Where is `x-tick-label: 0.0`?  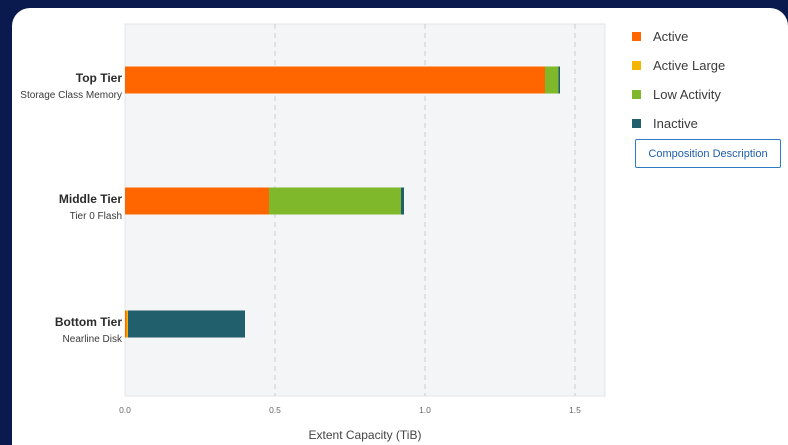
x-tick-label: 0.0 is located at coordinates (125, 410).